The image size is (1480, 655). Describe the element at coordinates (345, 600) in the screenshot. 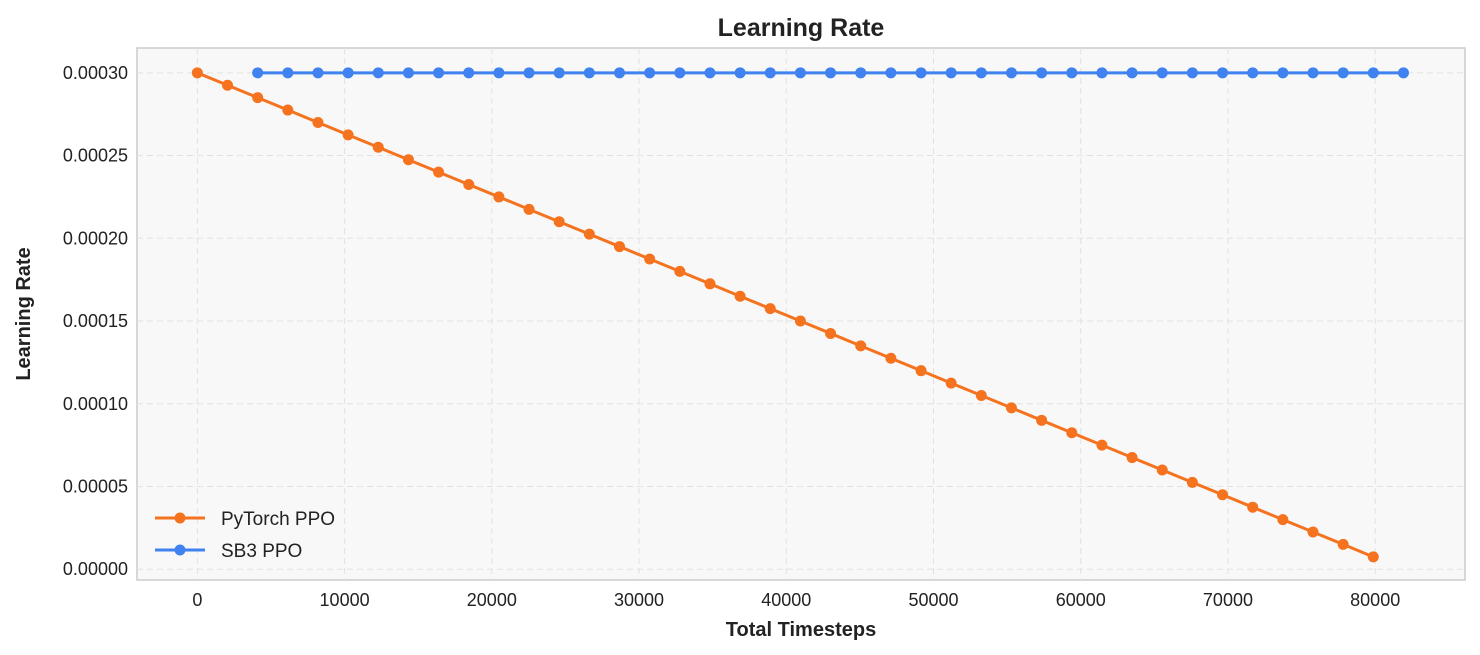

I see `x-tick-label: 10000` at that location.